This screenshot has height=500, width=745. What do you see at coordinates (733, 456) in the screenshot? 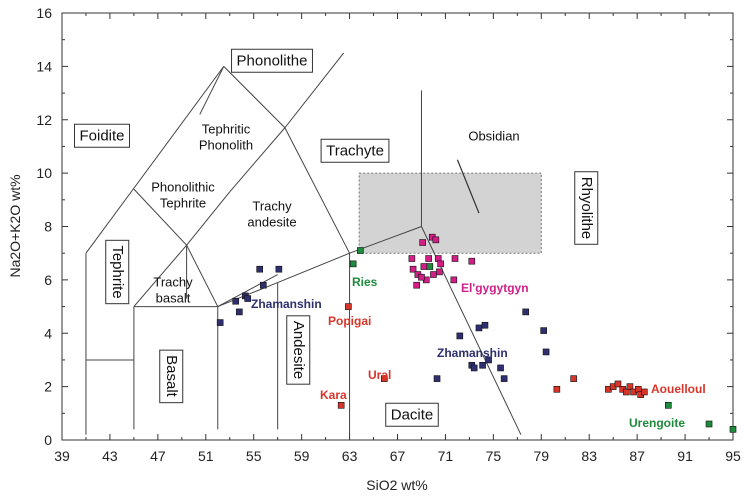
I see `x-tick-label: 95` at bounding box center [733, 456].